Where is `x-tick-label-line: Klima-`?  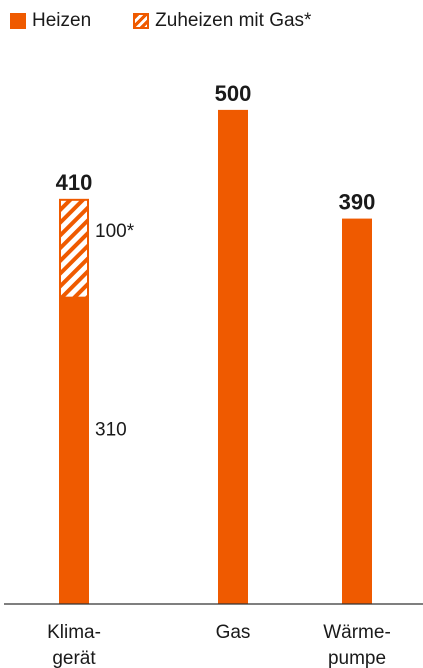 x-tick-label-line: Klima- is located at coordinates (74, 632).